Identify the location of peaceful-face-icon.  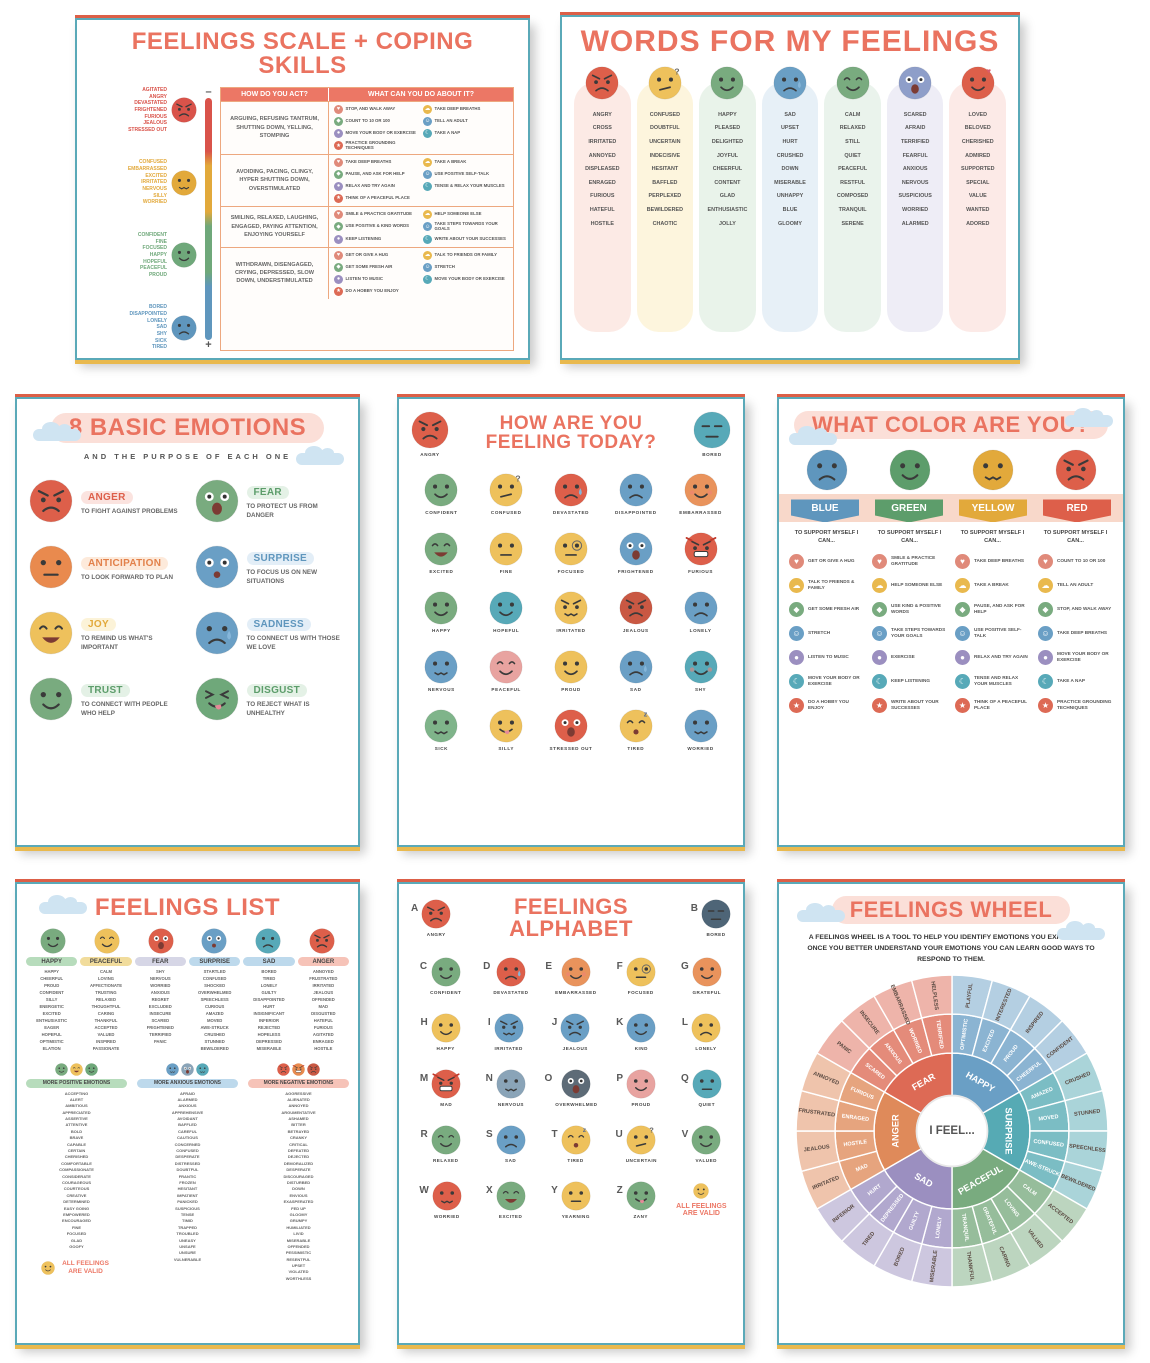
(853, 83).